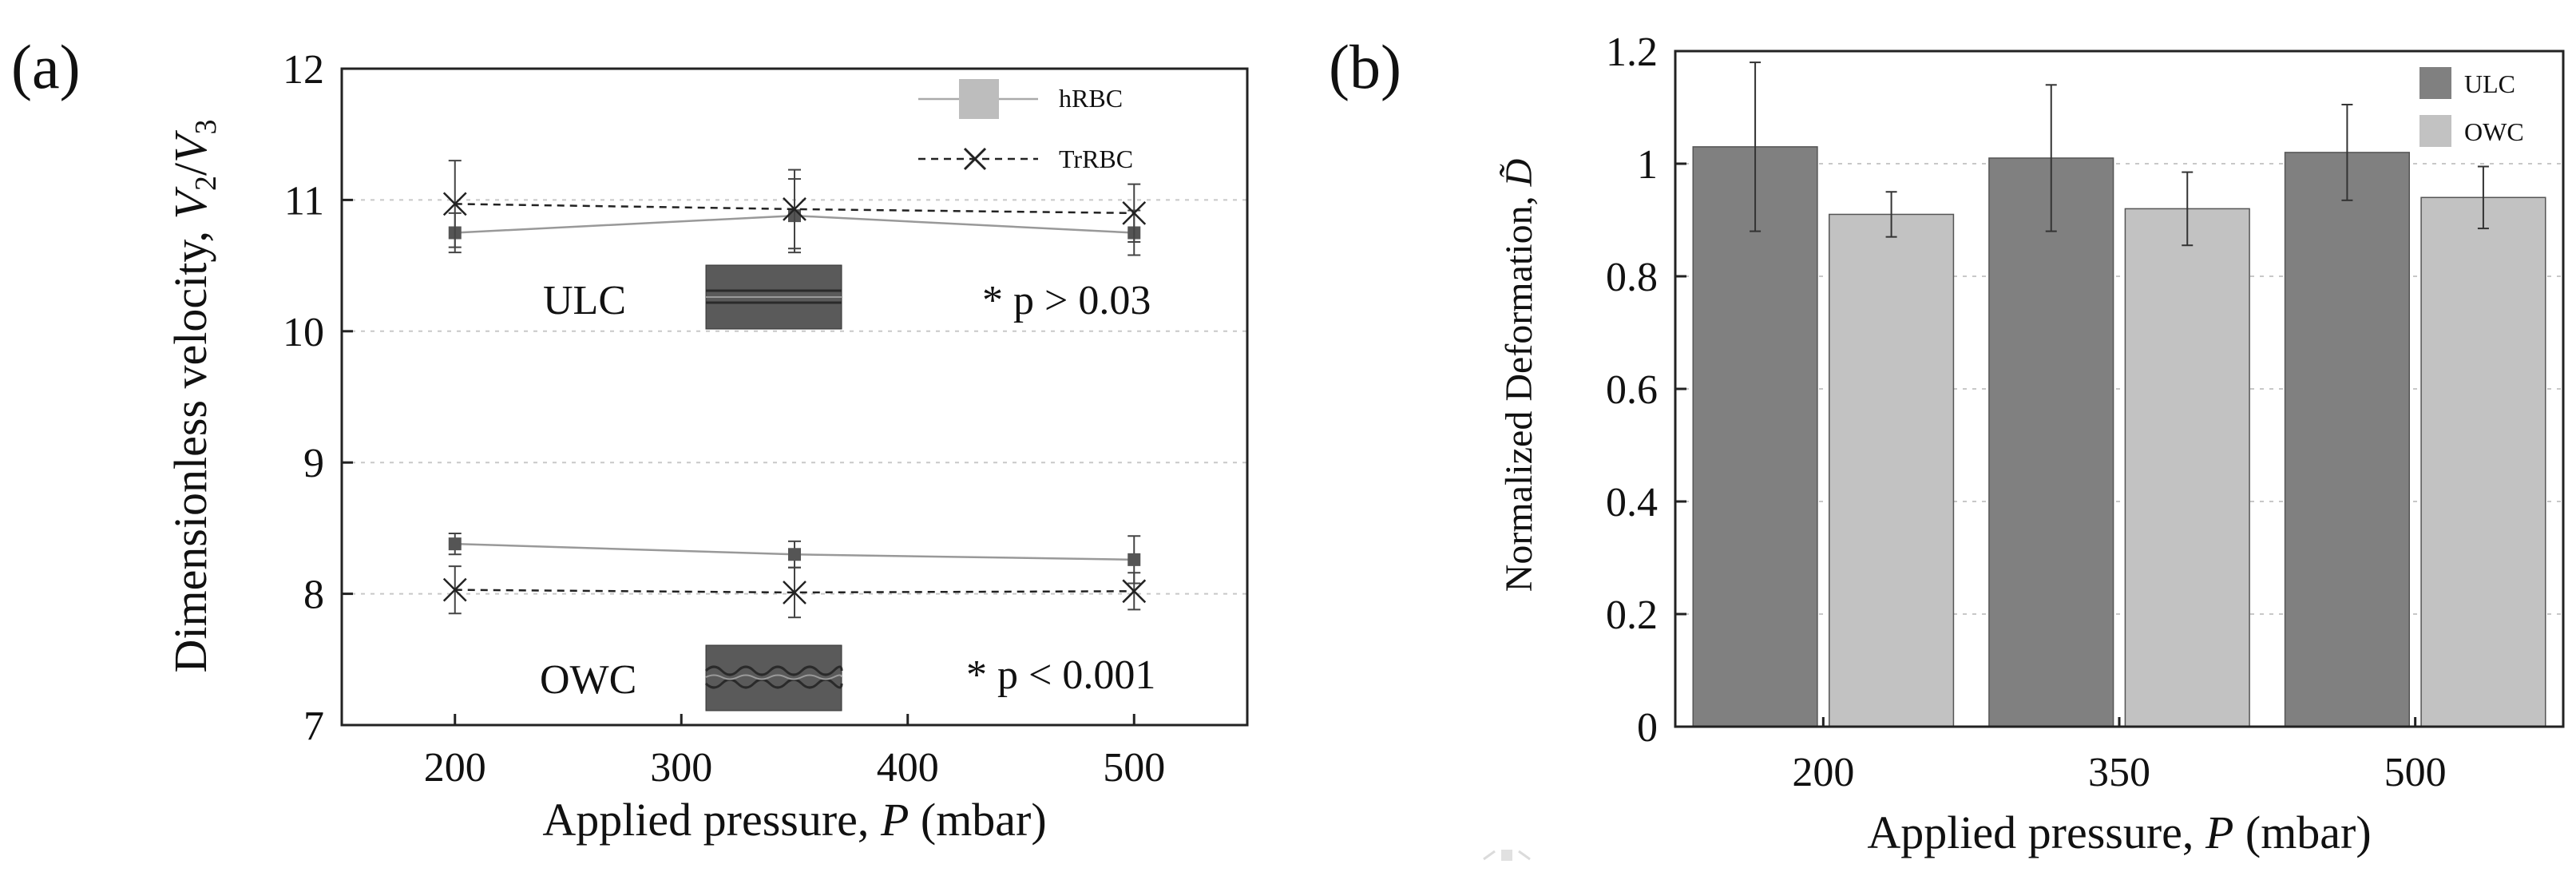  Describe the element at coordinates (193, 395) in the screenshot. I see `panel-a-y-axis-title: Dimensionless velocity, V2/V3` at that location.